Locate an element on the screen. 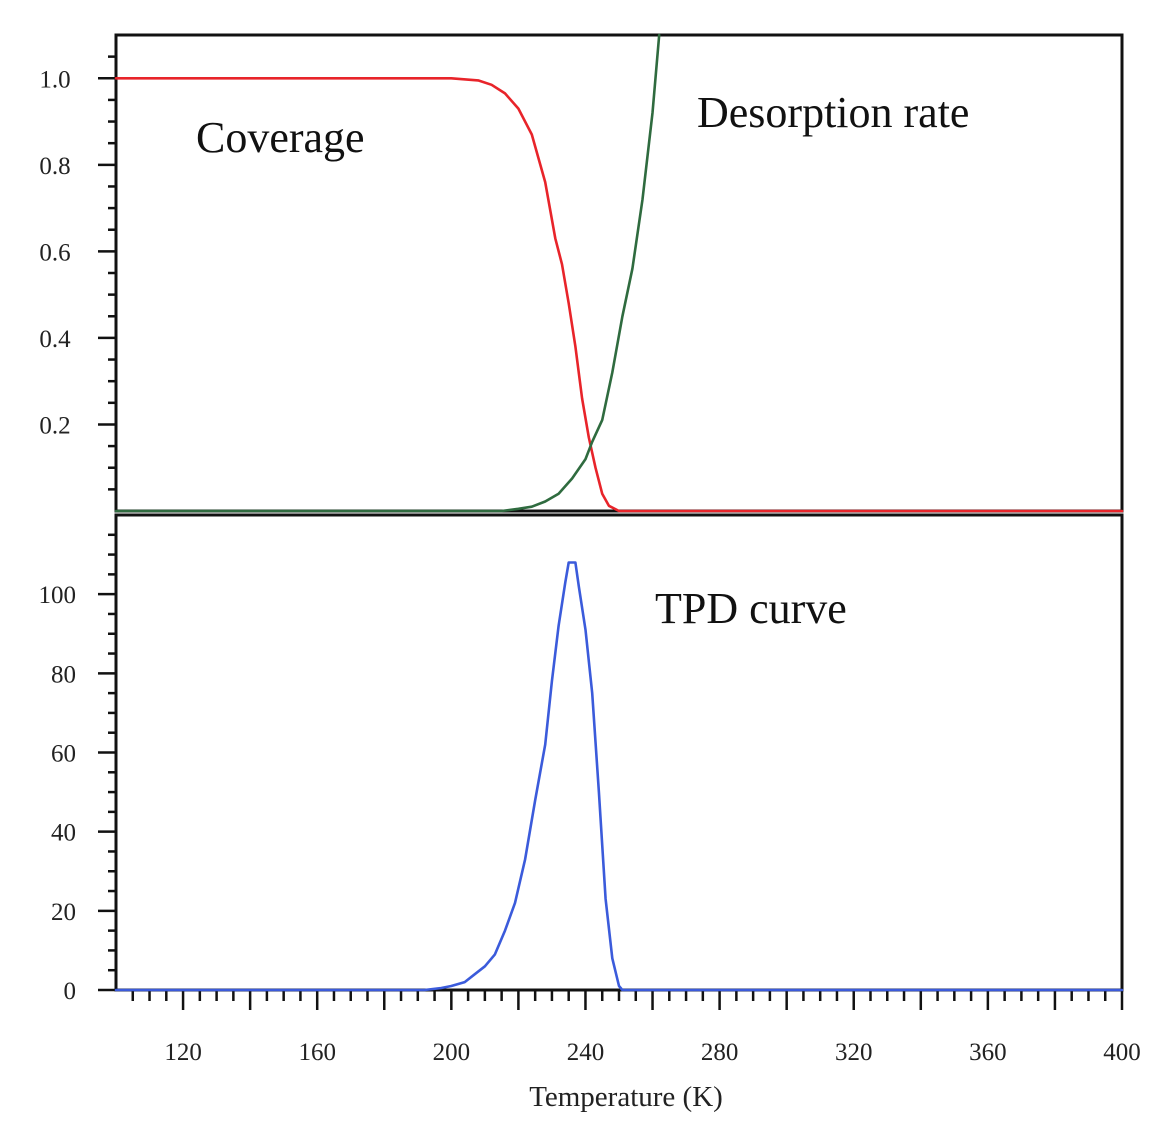  x-axis-title: Temperature (K) is located at coordinates (626, 1097).